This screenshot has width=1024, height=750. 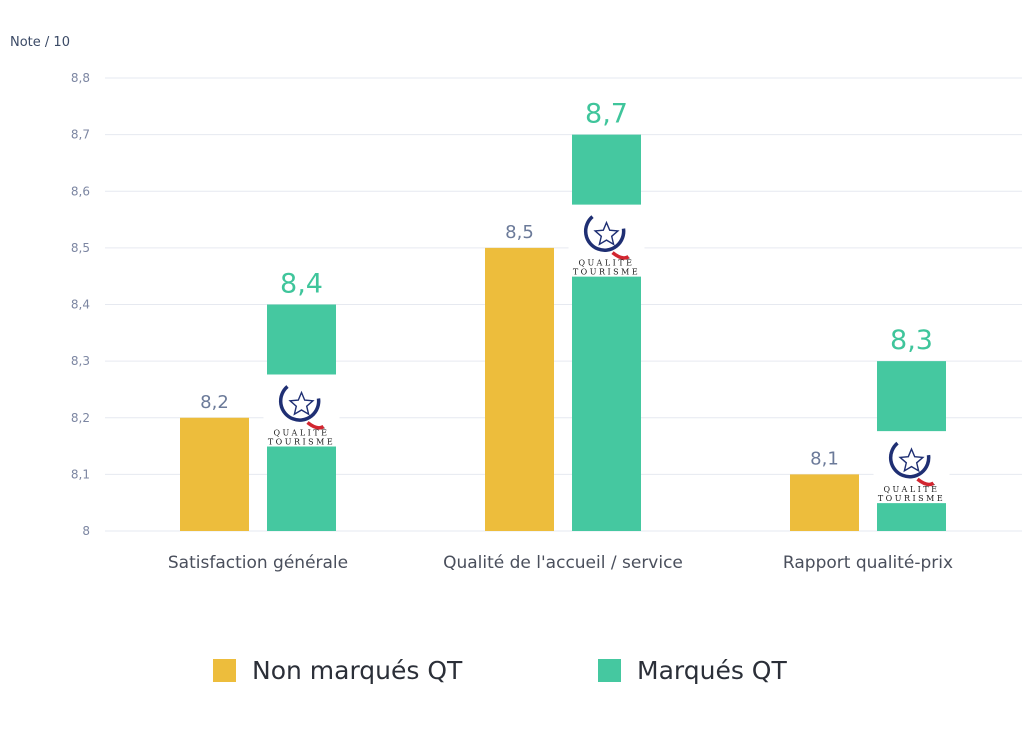 I want to click on data-label-marques: 8,4, so click(x=301, y=284).